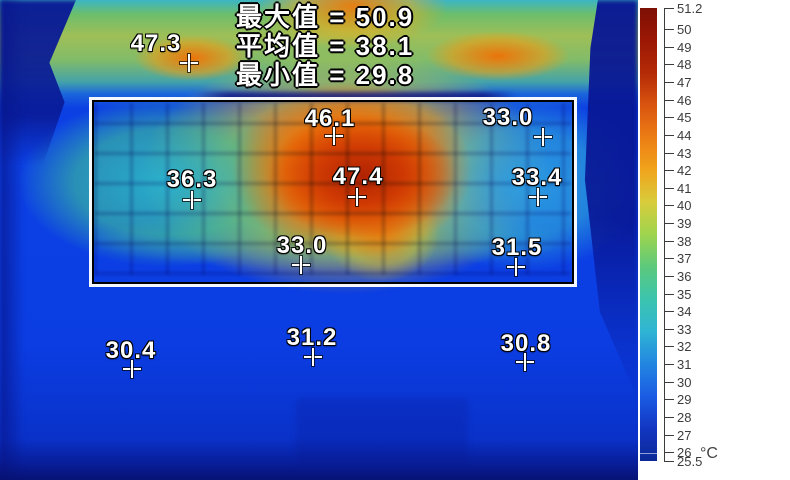 This screenshot has width=790, height=480. I want to click on measurement-value-label: 47.4, so click(358, 176).